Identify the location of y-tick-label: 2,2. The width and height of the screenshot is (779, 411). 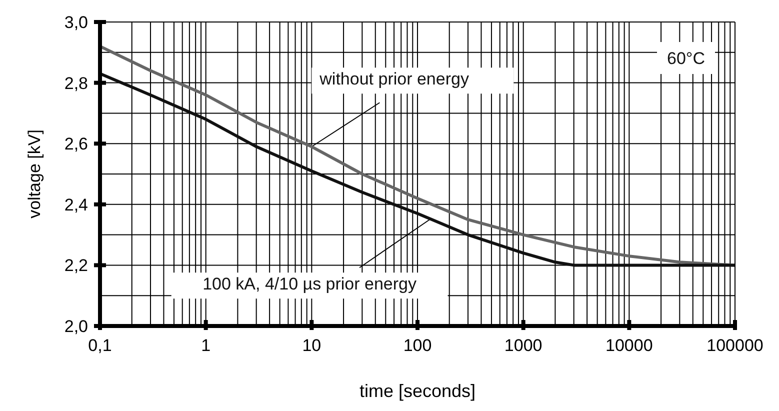
(76, 266).